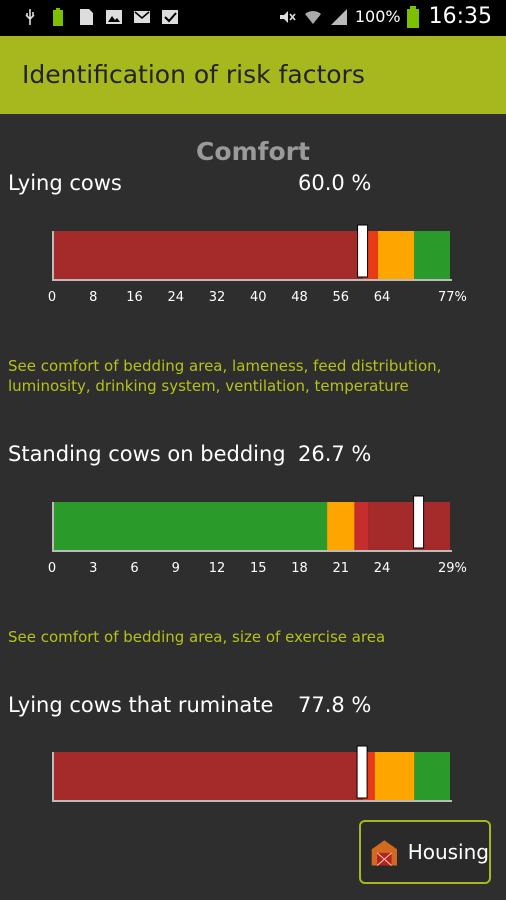  What do you see at coordinates (312, 17) in the screenshot?
I see `wifi-icon` at bounding box center [312, 17].